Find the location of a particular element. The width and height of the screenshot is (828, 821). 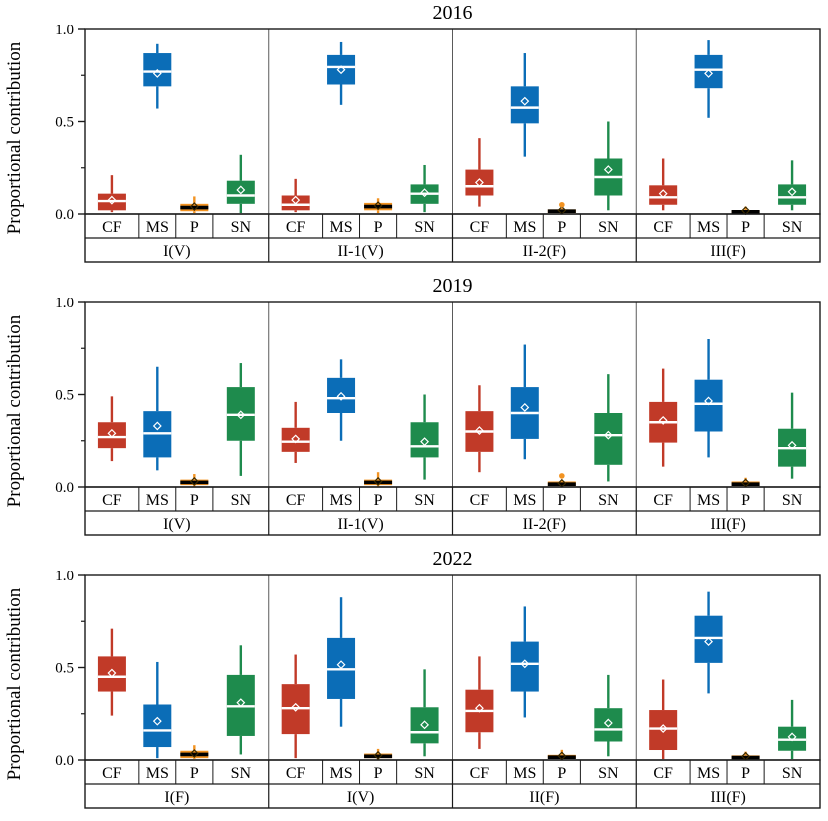

svg-text: I(F) is located at coordinates (176, 797).